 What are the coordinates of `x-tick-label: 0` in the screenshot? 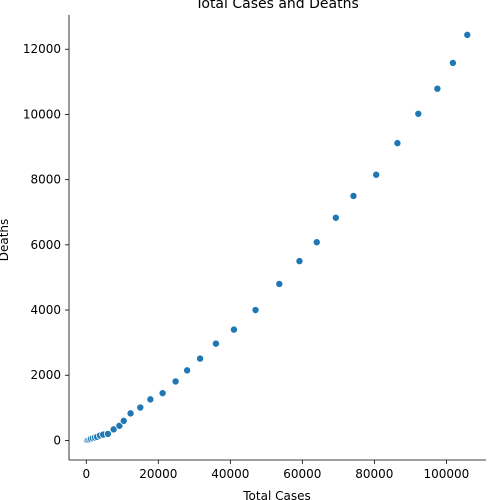 It's located at (86, 474).